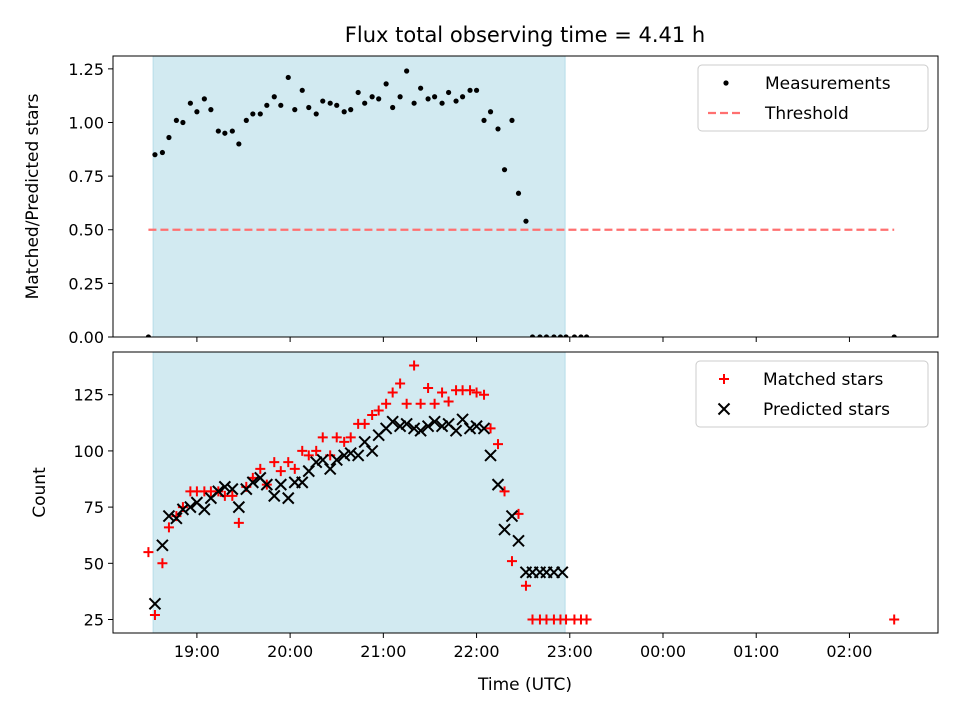  Describe the element at coordinates (524, 685) in the screenshot. I see `x-axis-label: Time (UTC)` at that location.